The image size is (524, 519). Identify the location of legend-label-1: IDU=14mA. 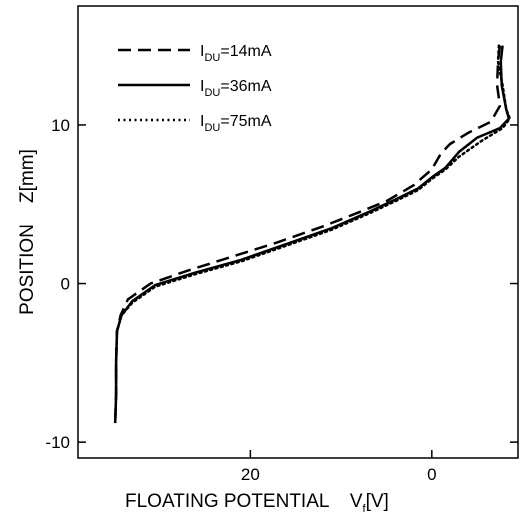
(236, 53).